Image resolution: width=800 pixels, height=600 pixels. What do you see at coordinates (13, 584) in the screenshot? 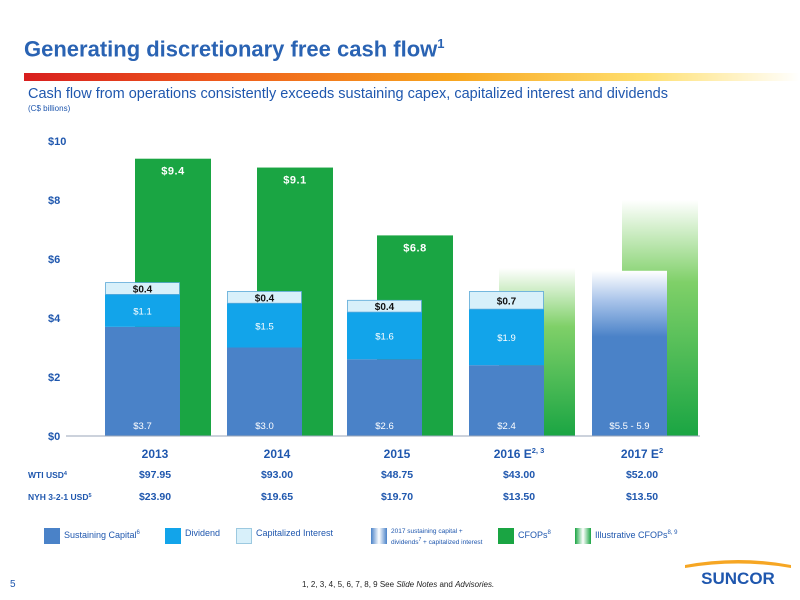
I see `page-number: 5` at bounding box center [13, 584].